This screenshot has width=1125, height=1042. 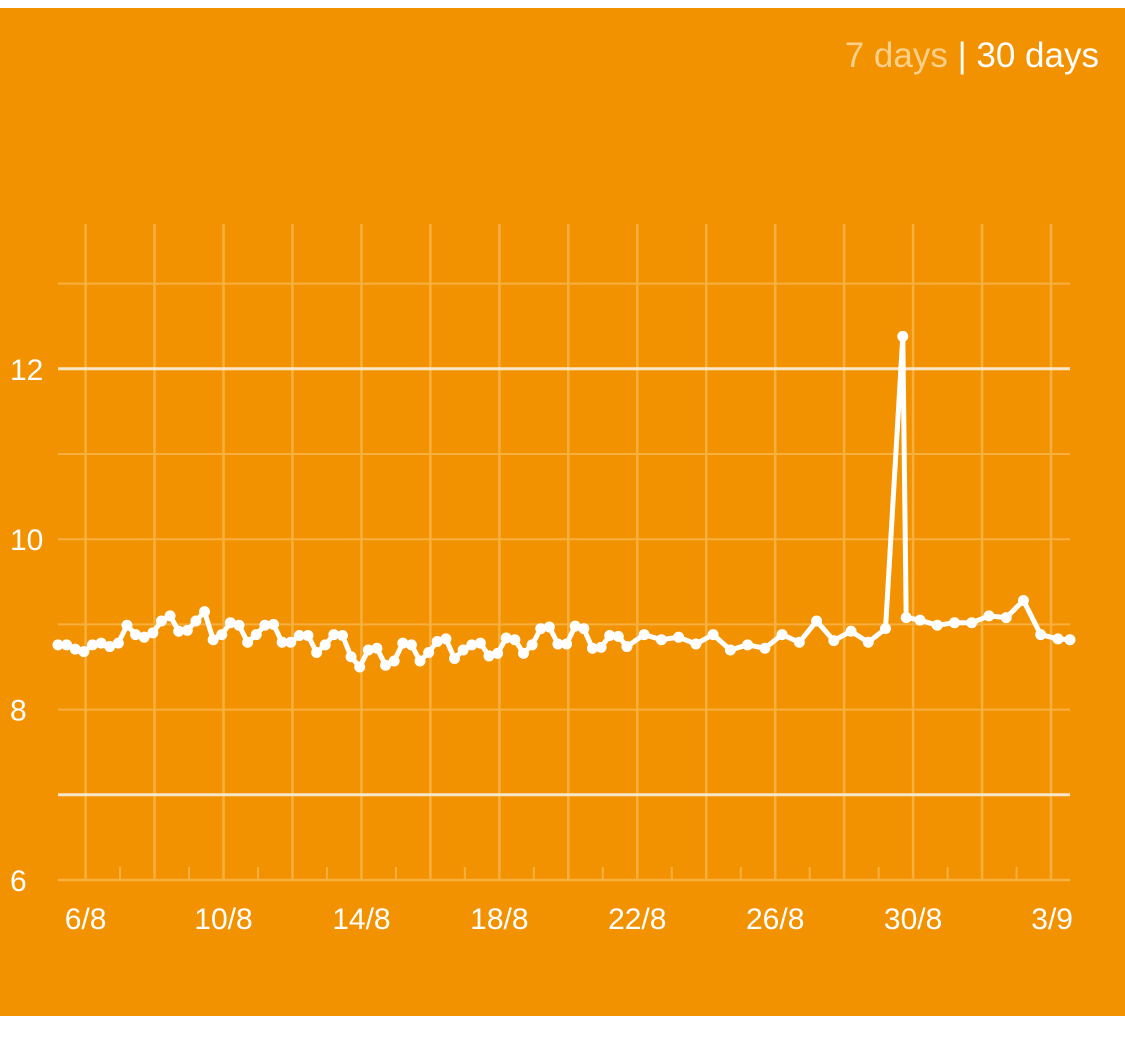 I want to click on x-tick-label: 3/9, so click(x=1052, y=919).